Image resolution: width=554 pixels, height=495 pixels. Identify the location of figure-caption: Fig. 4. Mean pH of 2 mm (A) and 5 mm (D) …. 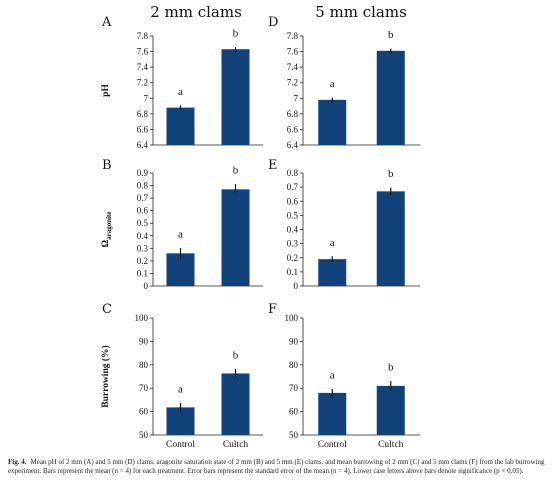
(277, 467).